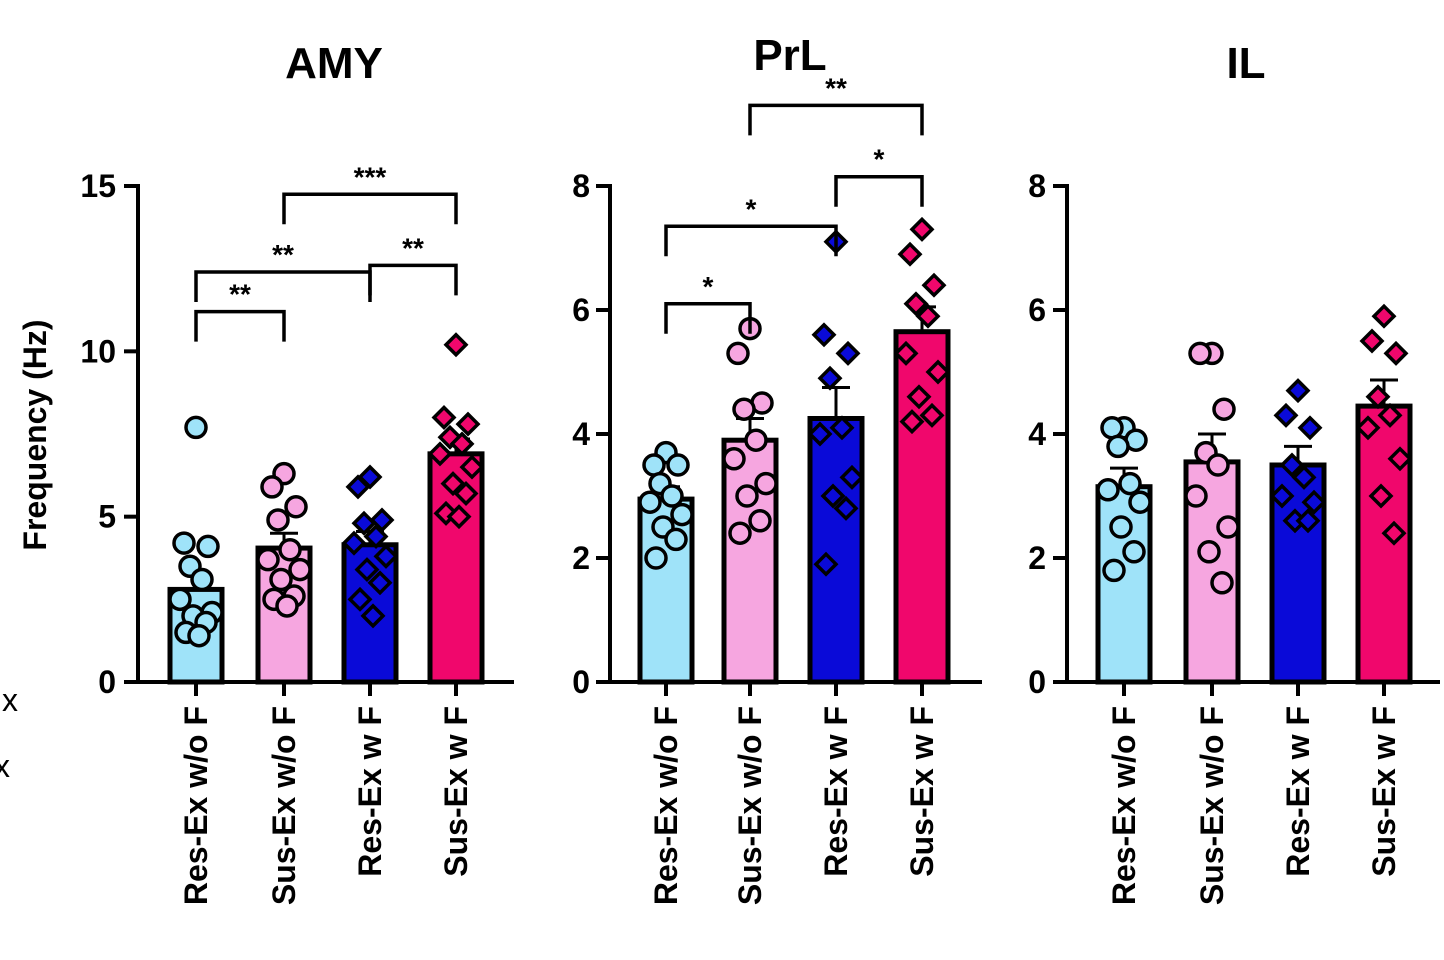 The height and width of the screenshot is (960, 1444). What do you see at coordinates (10, 700) in the screenshot?
I see `cropped-left-text-1: x` at bounding box center [10, 700].